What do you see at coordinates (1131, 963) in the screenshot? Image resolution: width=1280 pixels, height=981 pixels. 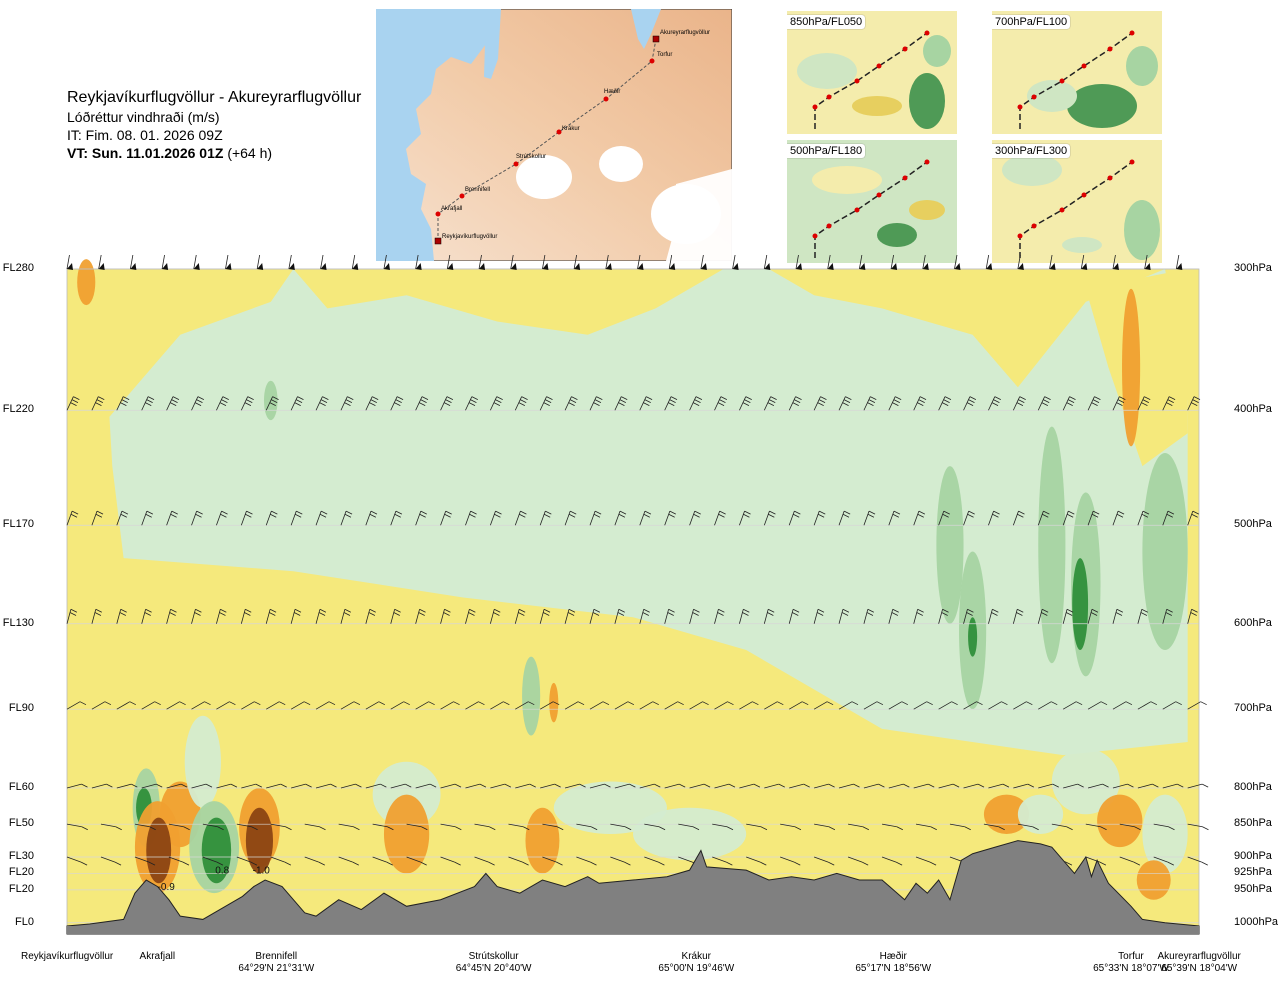 I see `location-label: Torfur 65°33'N 18°07'W` at bounding box center [1131, 963].